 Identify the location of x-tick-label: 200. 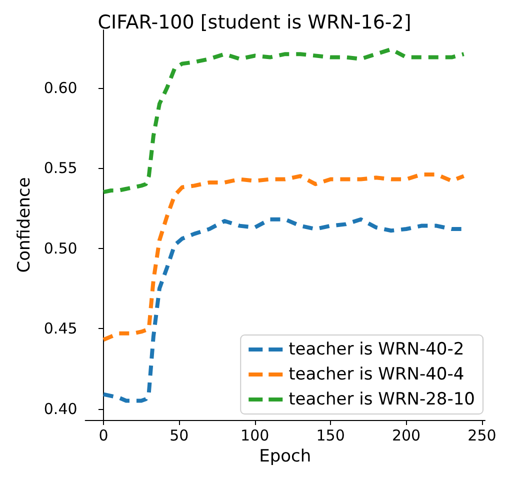
(406, 435).